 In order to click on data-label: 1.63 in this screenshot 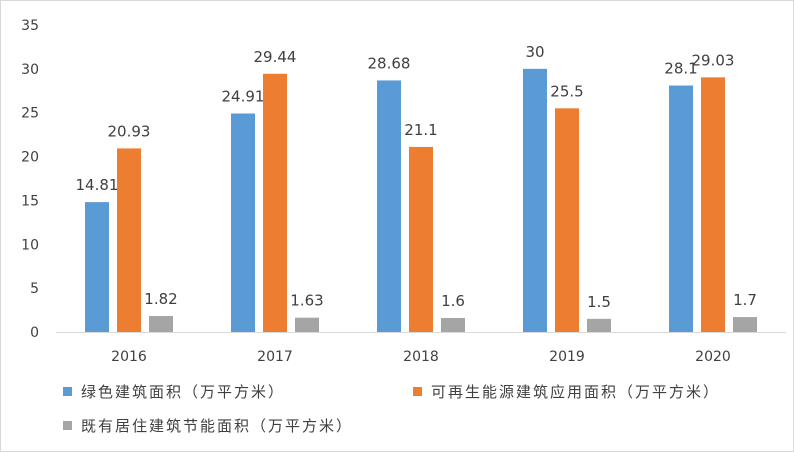, I will do `click(306, 301)`.